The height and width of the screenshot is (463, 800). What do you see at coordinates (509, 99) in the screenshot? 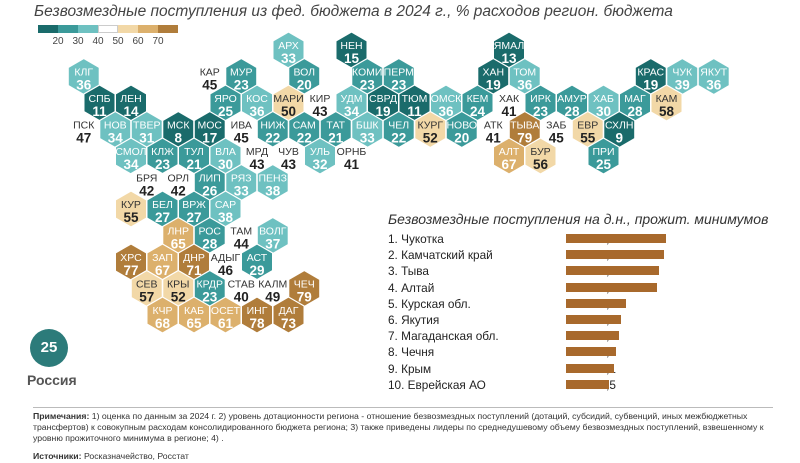
I see `hex-region-code: ХАК` at bounding box center [509, 99].